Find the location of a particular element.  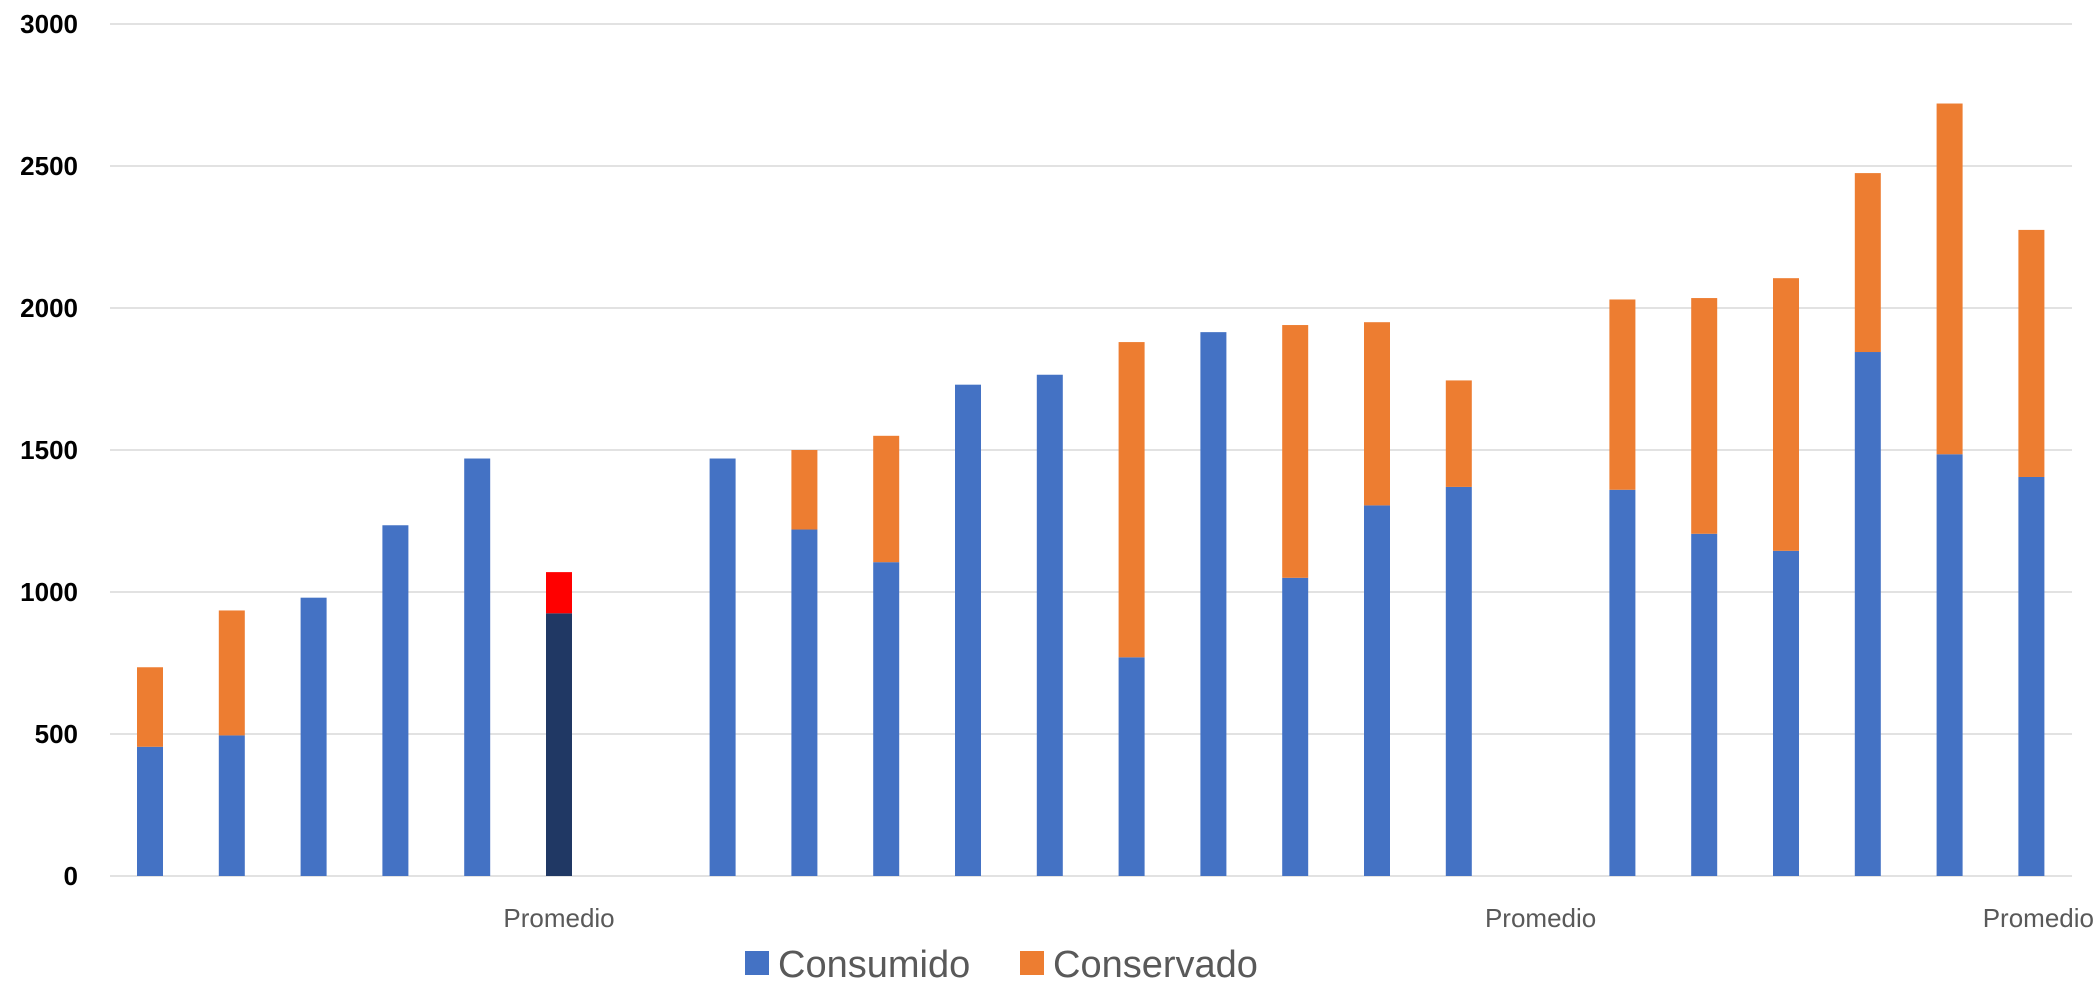

legend-swatch-consumido is located at coordinates (757, 963).